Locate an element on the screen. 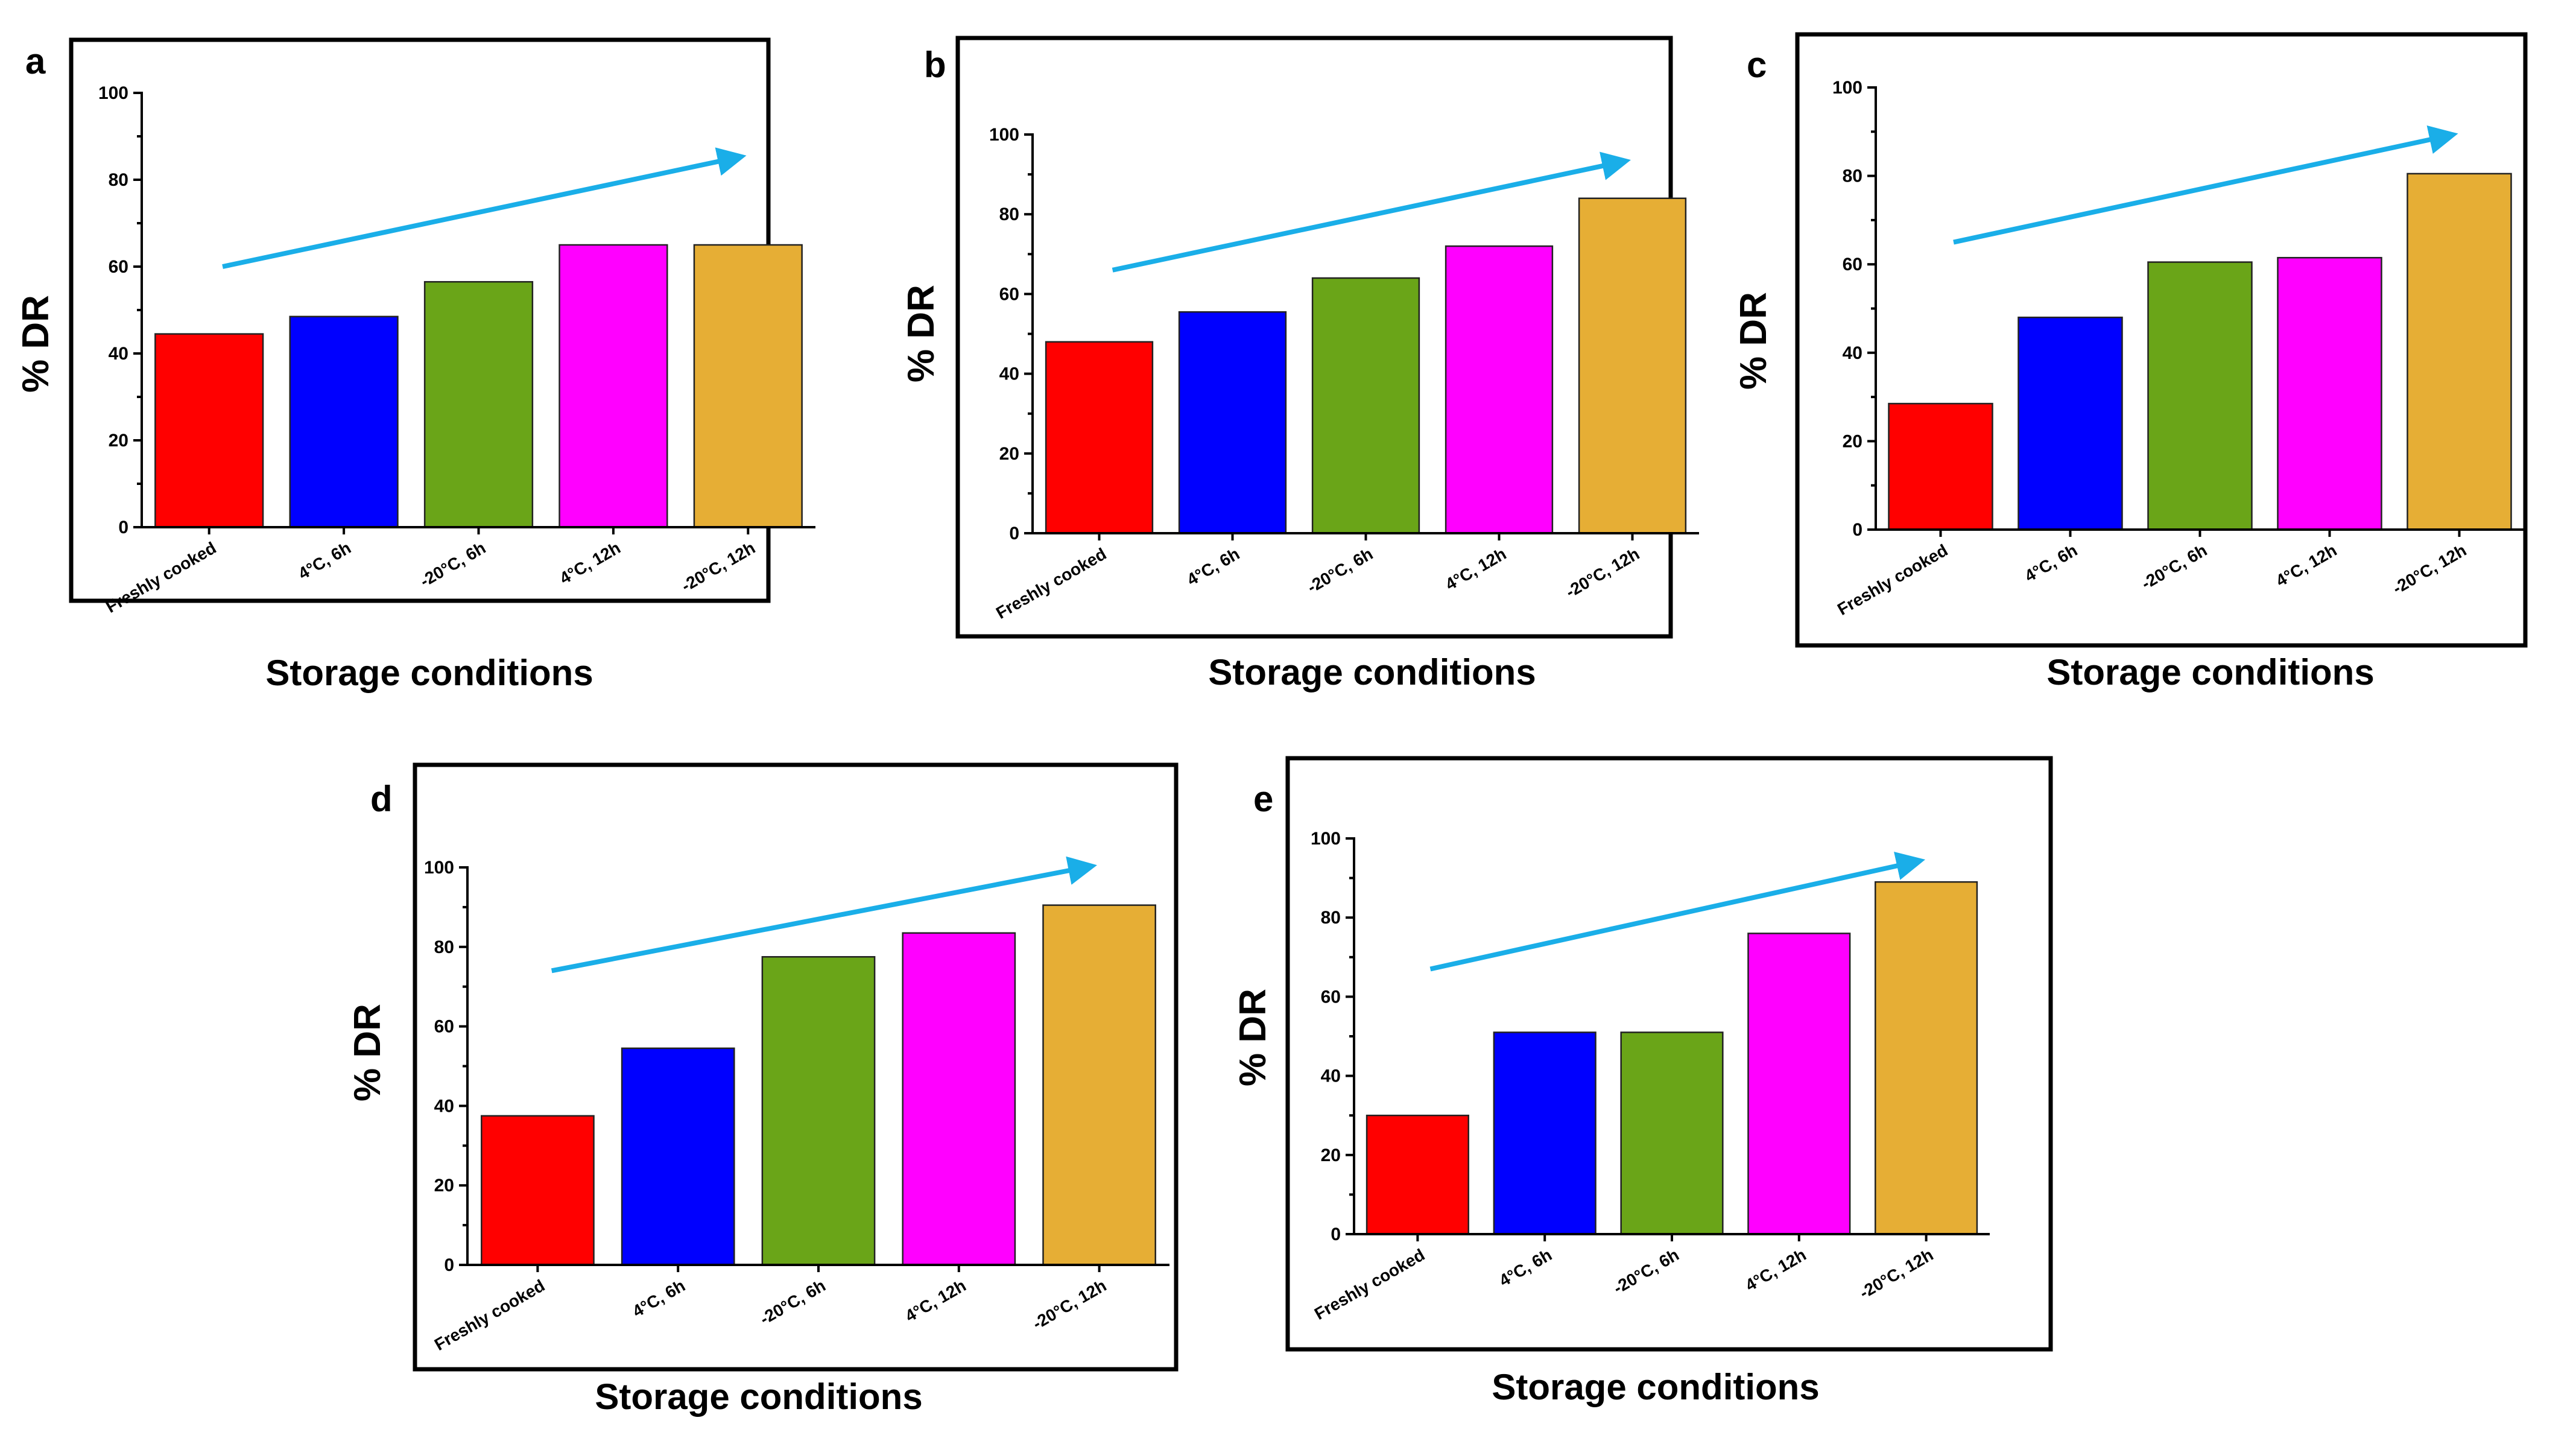  panel-letter: b is located at coordinates (935, 65).